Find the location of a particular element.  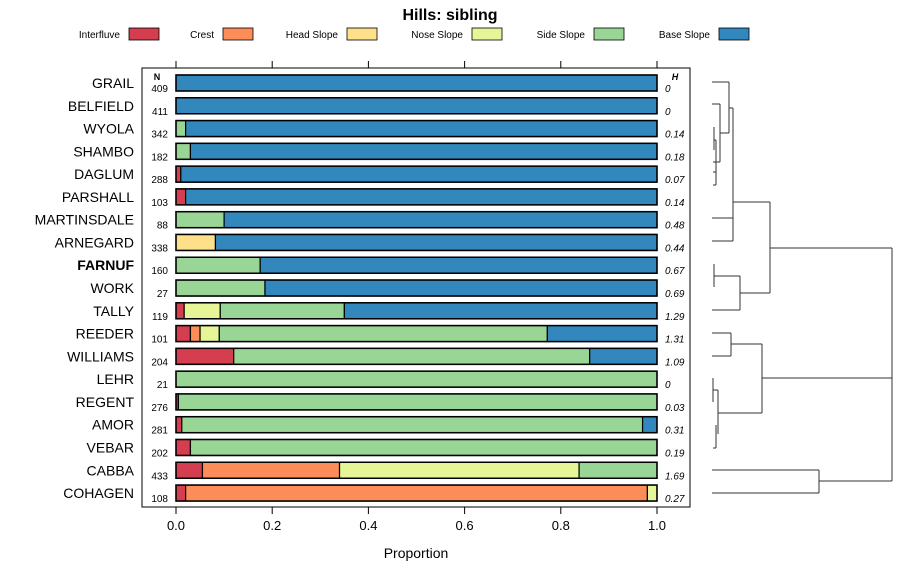

n-value: 411 is located at coordinates (160, 112).